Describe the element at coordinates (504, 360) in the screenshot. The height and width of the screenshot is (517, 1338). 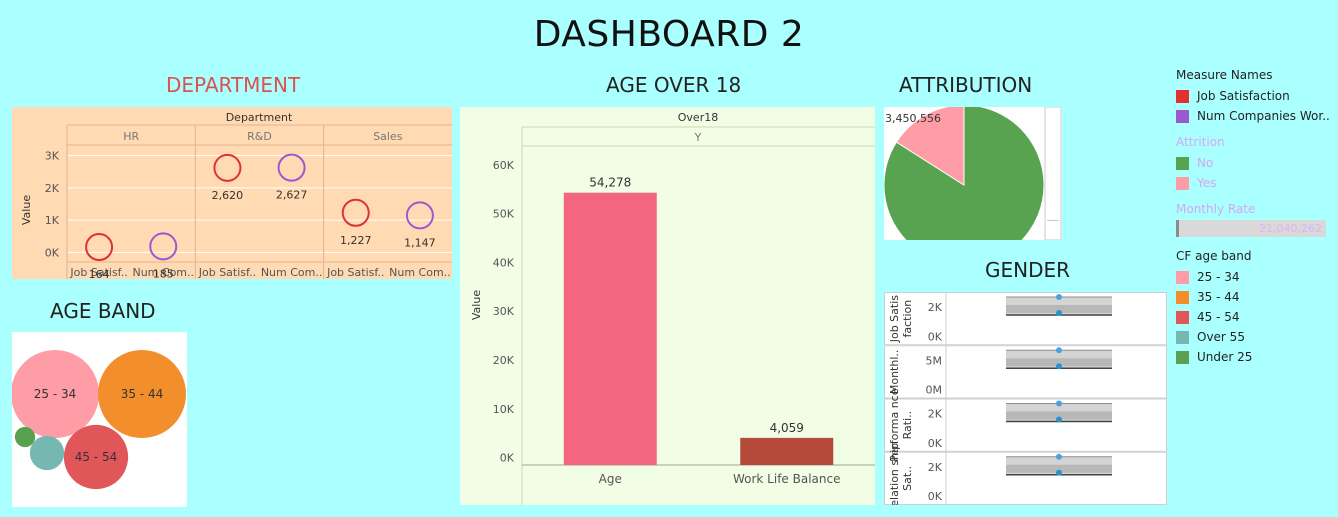
I see `over18-y-tick: 20K` at that location.